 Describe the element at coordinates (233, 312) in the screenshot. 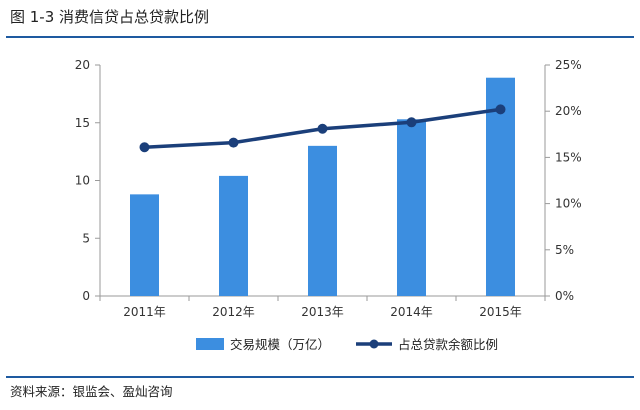

I see `x-tick-label: 2012年` at that location.